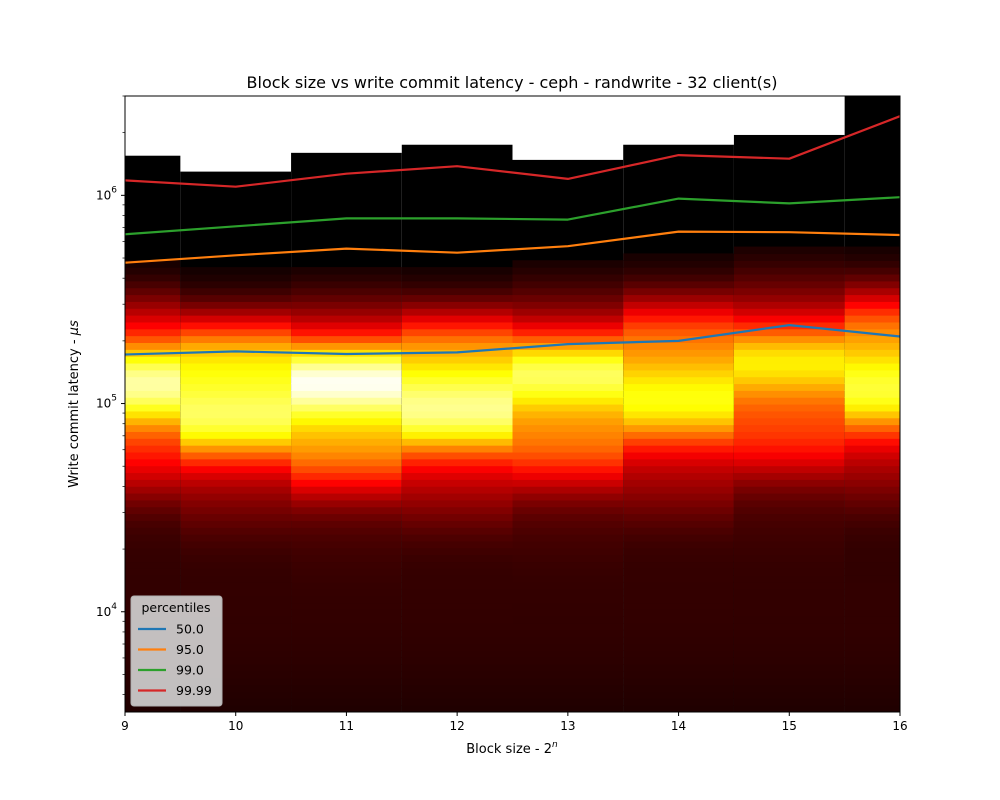  What do you see at coordinates (567, 726) in the screenshot?
I see `x-tick-label: 13` at bounding box center [567, 726].